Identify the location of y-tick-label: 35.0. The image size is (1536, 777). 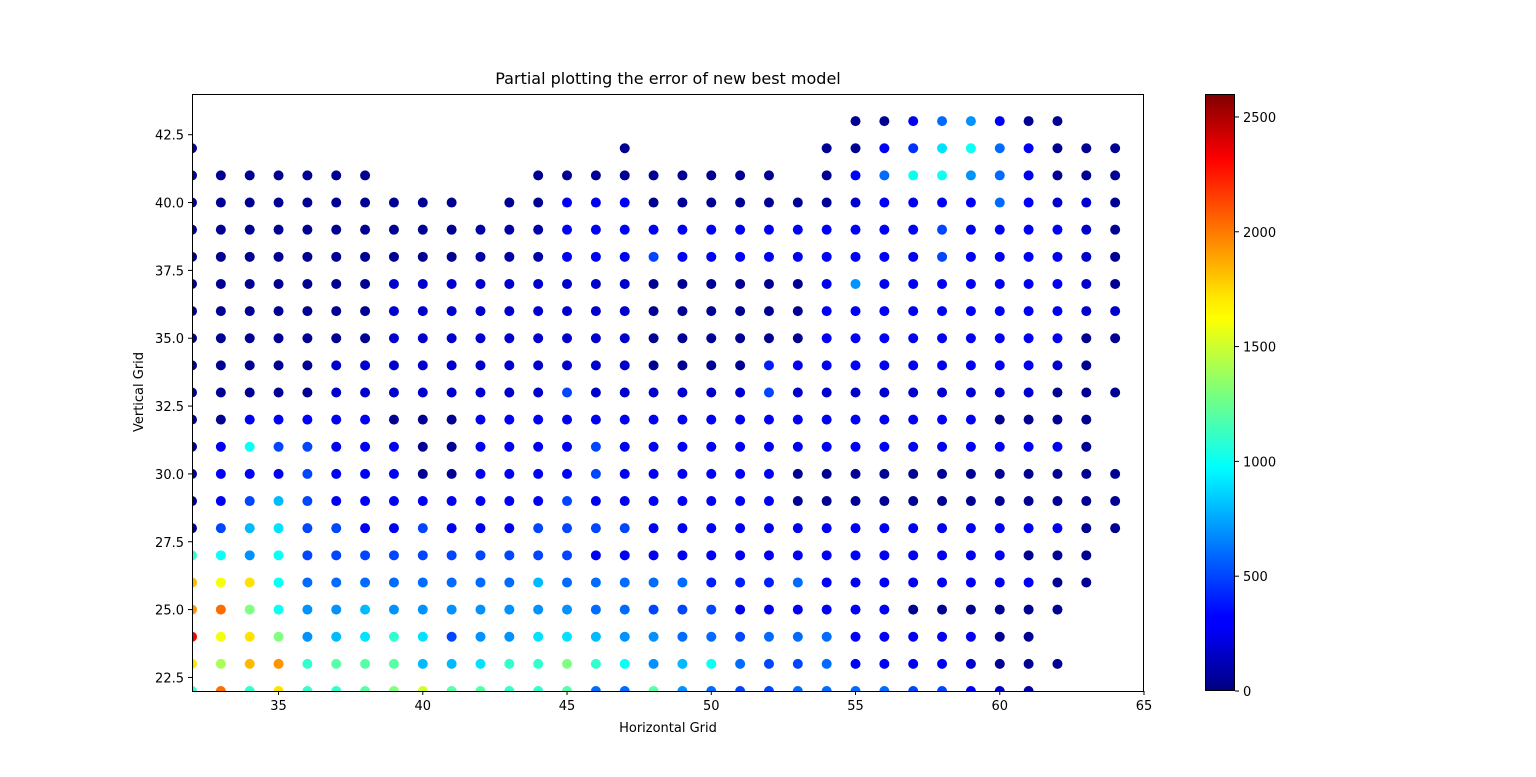
(169, 339).